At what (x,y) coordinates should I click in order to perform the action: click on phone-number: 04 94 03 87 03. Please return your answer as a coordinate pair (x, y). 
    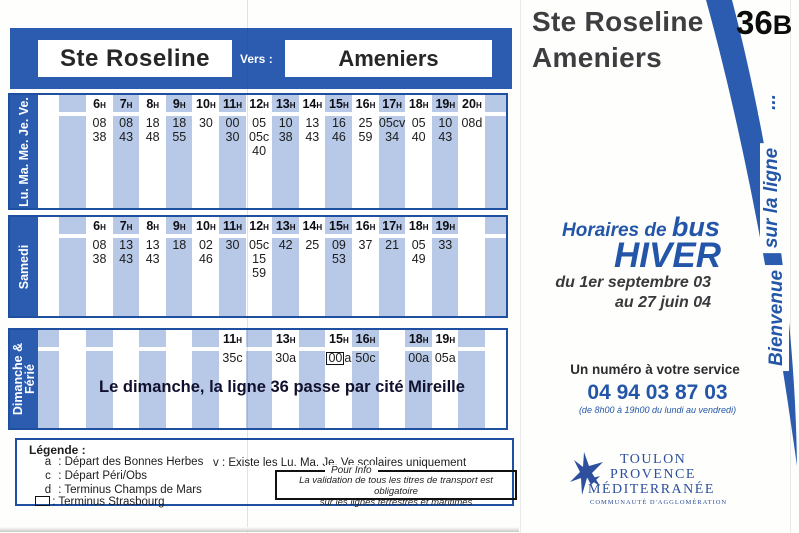
    Looking at the image, I should click on (657, 392).